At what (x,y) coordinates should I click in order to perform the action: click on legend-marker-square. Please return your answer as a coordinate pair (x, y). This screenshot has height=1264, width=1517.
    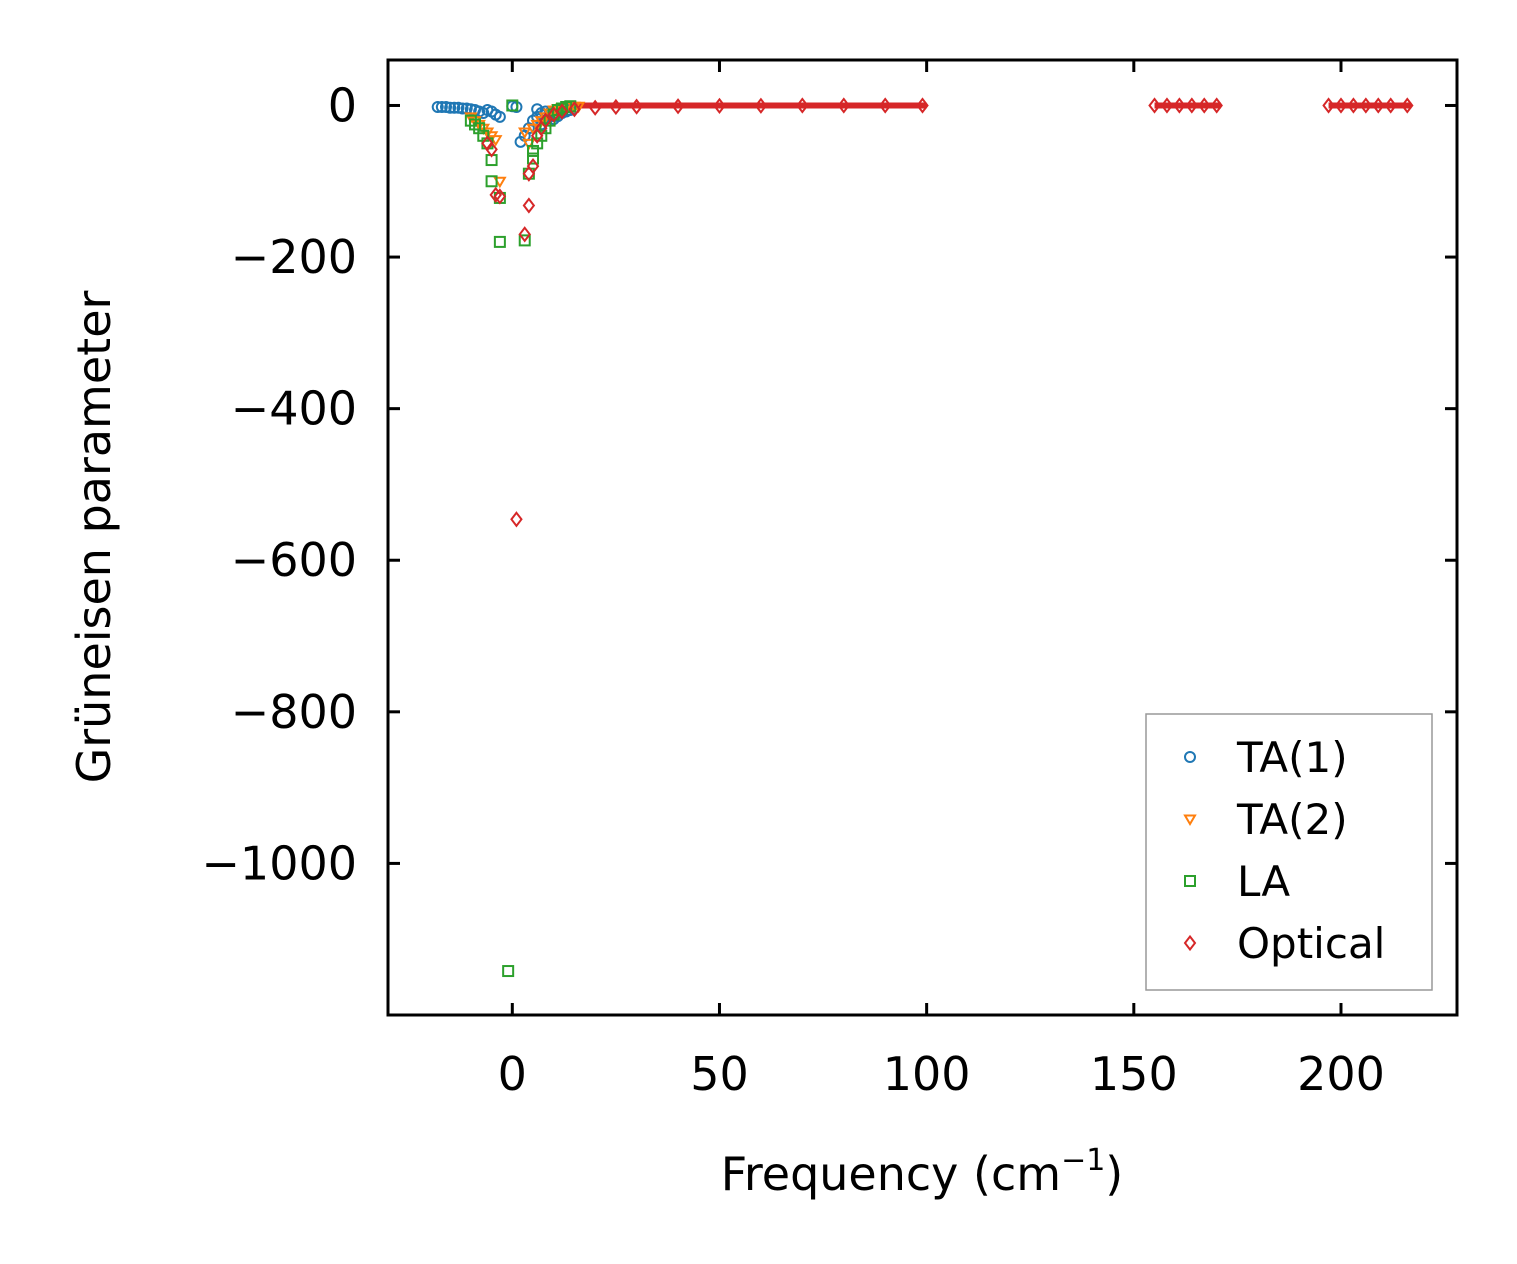
    Looking at the image, I should click on (1190, 881).